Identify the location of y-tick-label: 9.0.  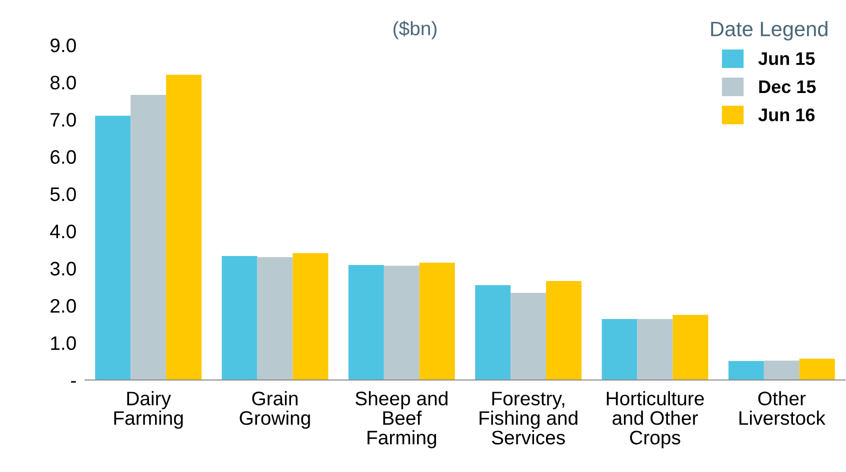
(63, 45).